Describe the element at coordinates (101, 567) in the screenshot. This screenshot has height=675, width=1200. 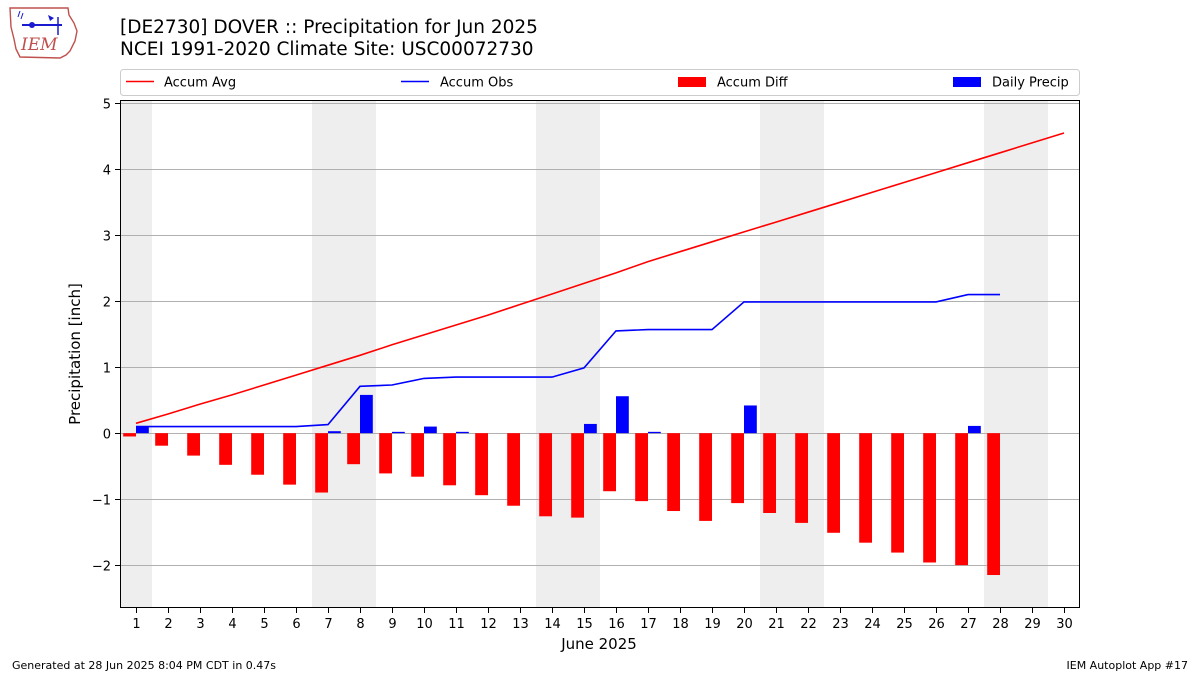
I see `y-tick-label: −2` at that location.